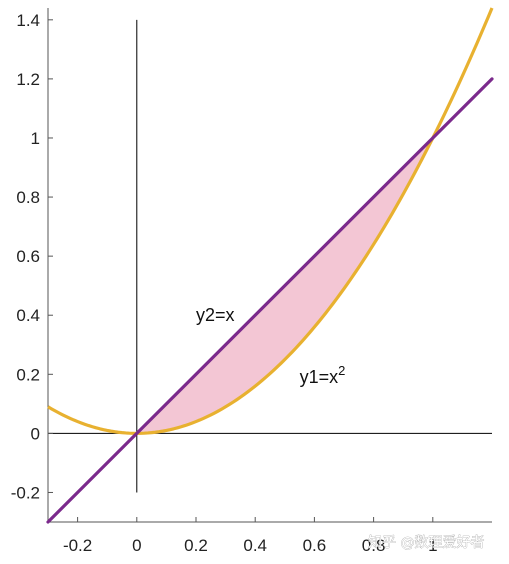 Image resolution: width=509 pixels, height=564 pixels. What do you see at coordinates (196, 545) in the screenshot?
I see `x-tick-label: 0.2` at bounding box center [196, 545].